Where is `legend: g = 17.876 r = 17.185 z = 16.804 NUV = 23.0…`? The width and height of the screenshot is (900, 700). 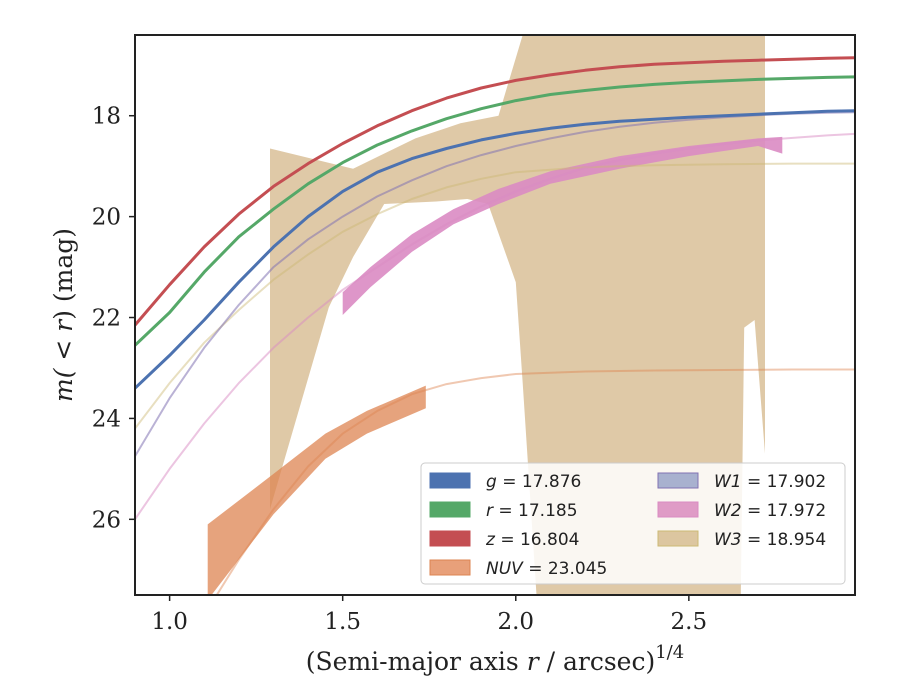
legend: g = 17.876 r = 17.185 z = 16.804 NUV = 23.0… is located at coordinates (633, 523).